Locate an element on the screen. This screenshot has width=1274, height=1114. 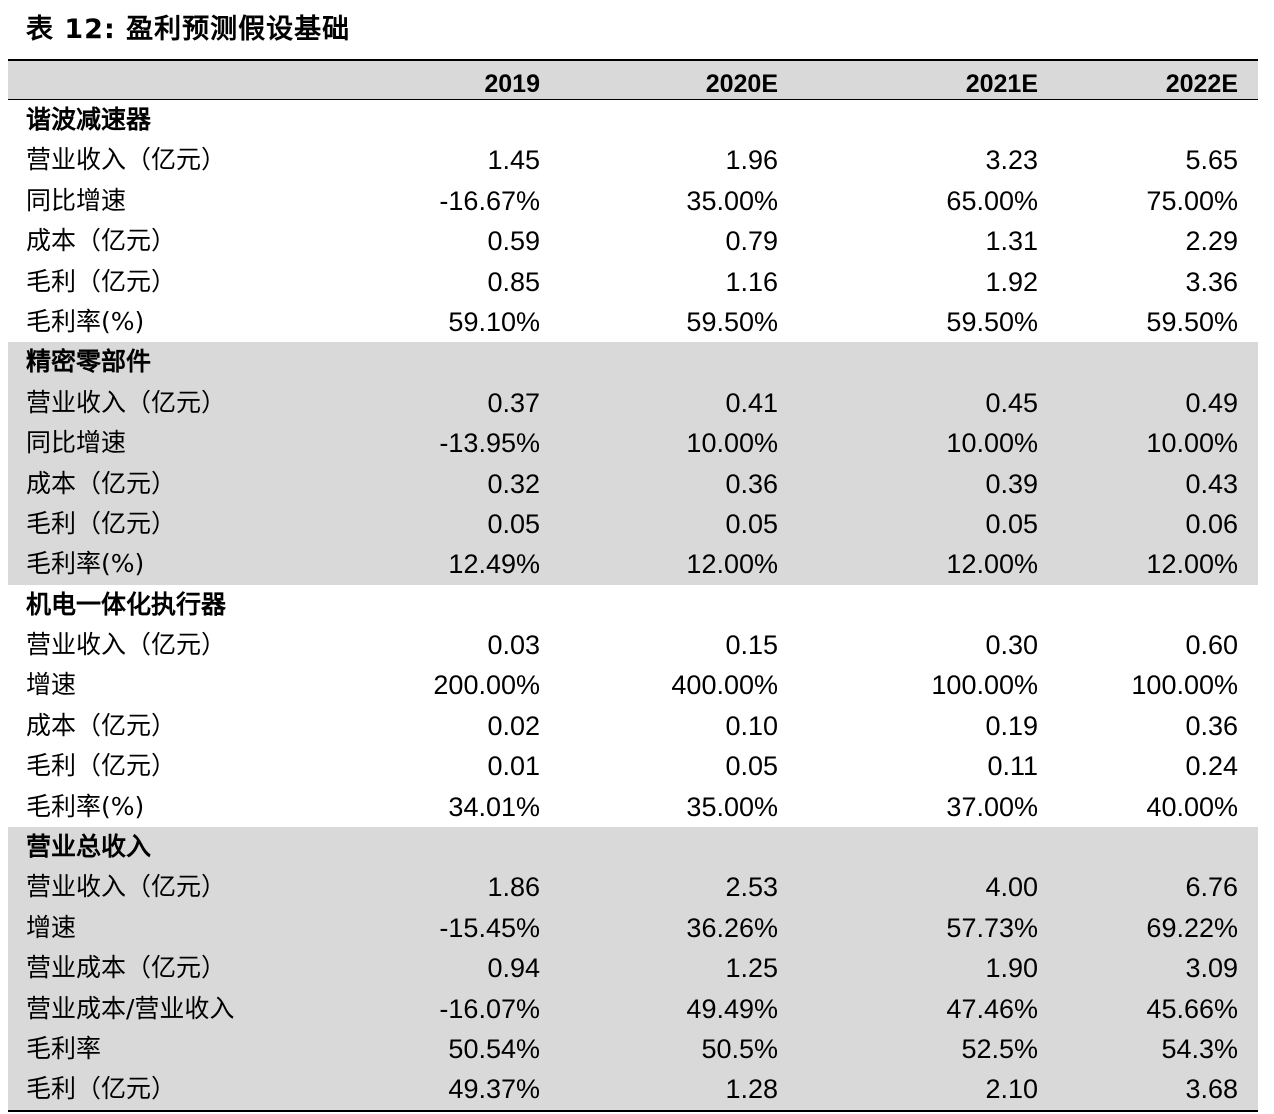
value-cell: 50.5% is located at coordinates (739, 1048).